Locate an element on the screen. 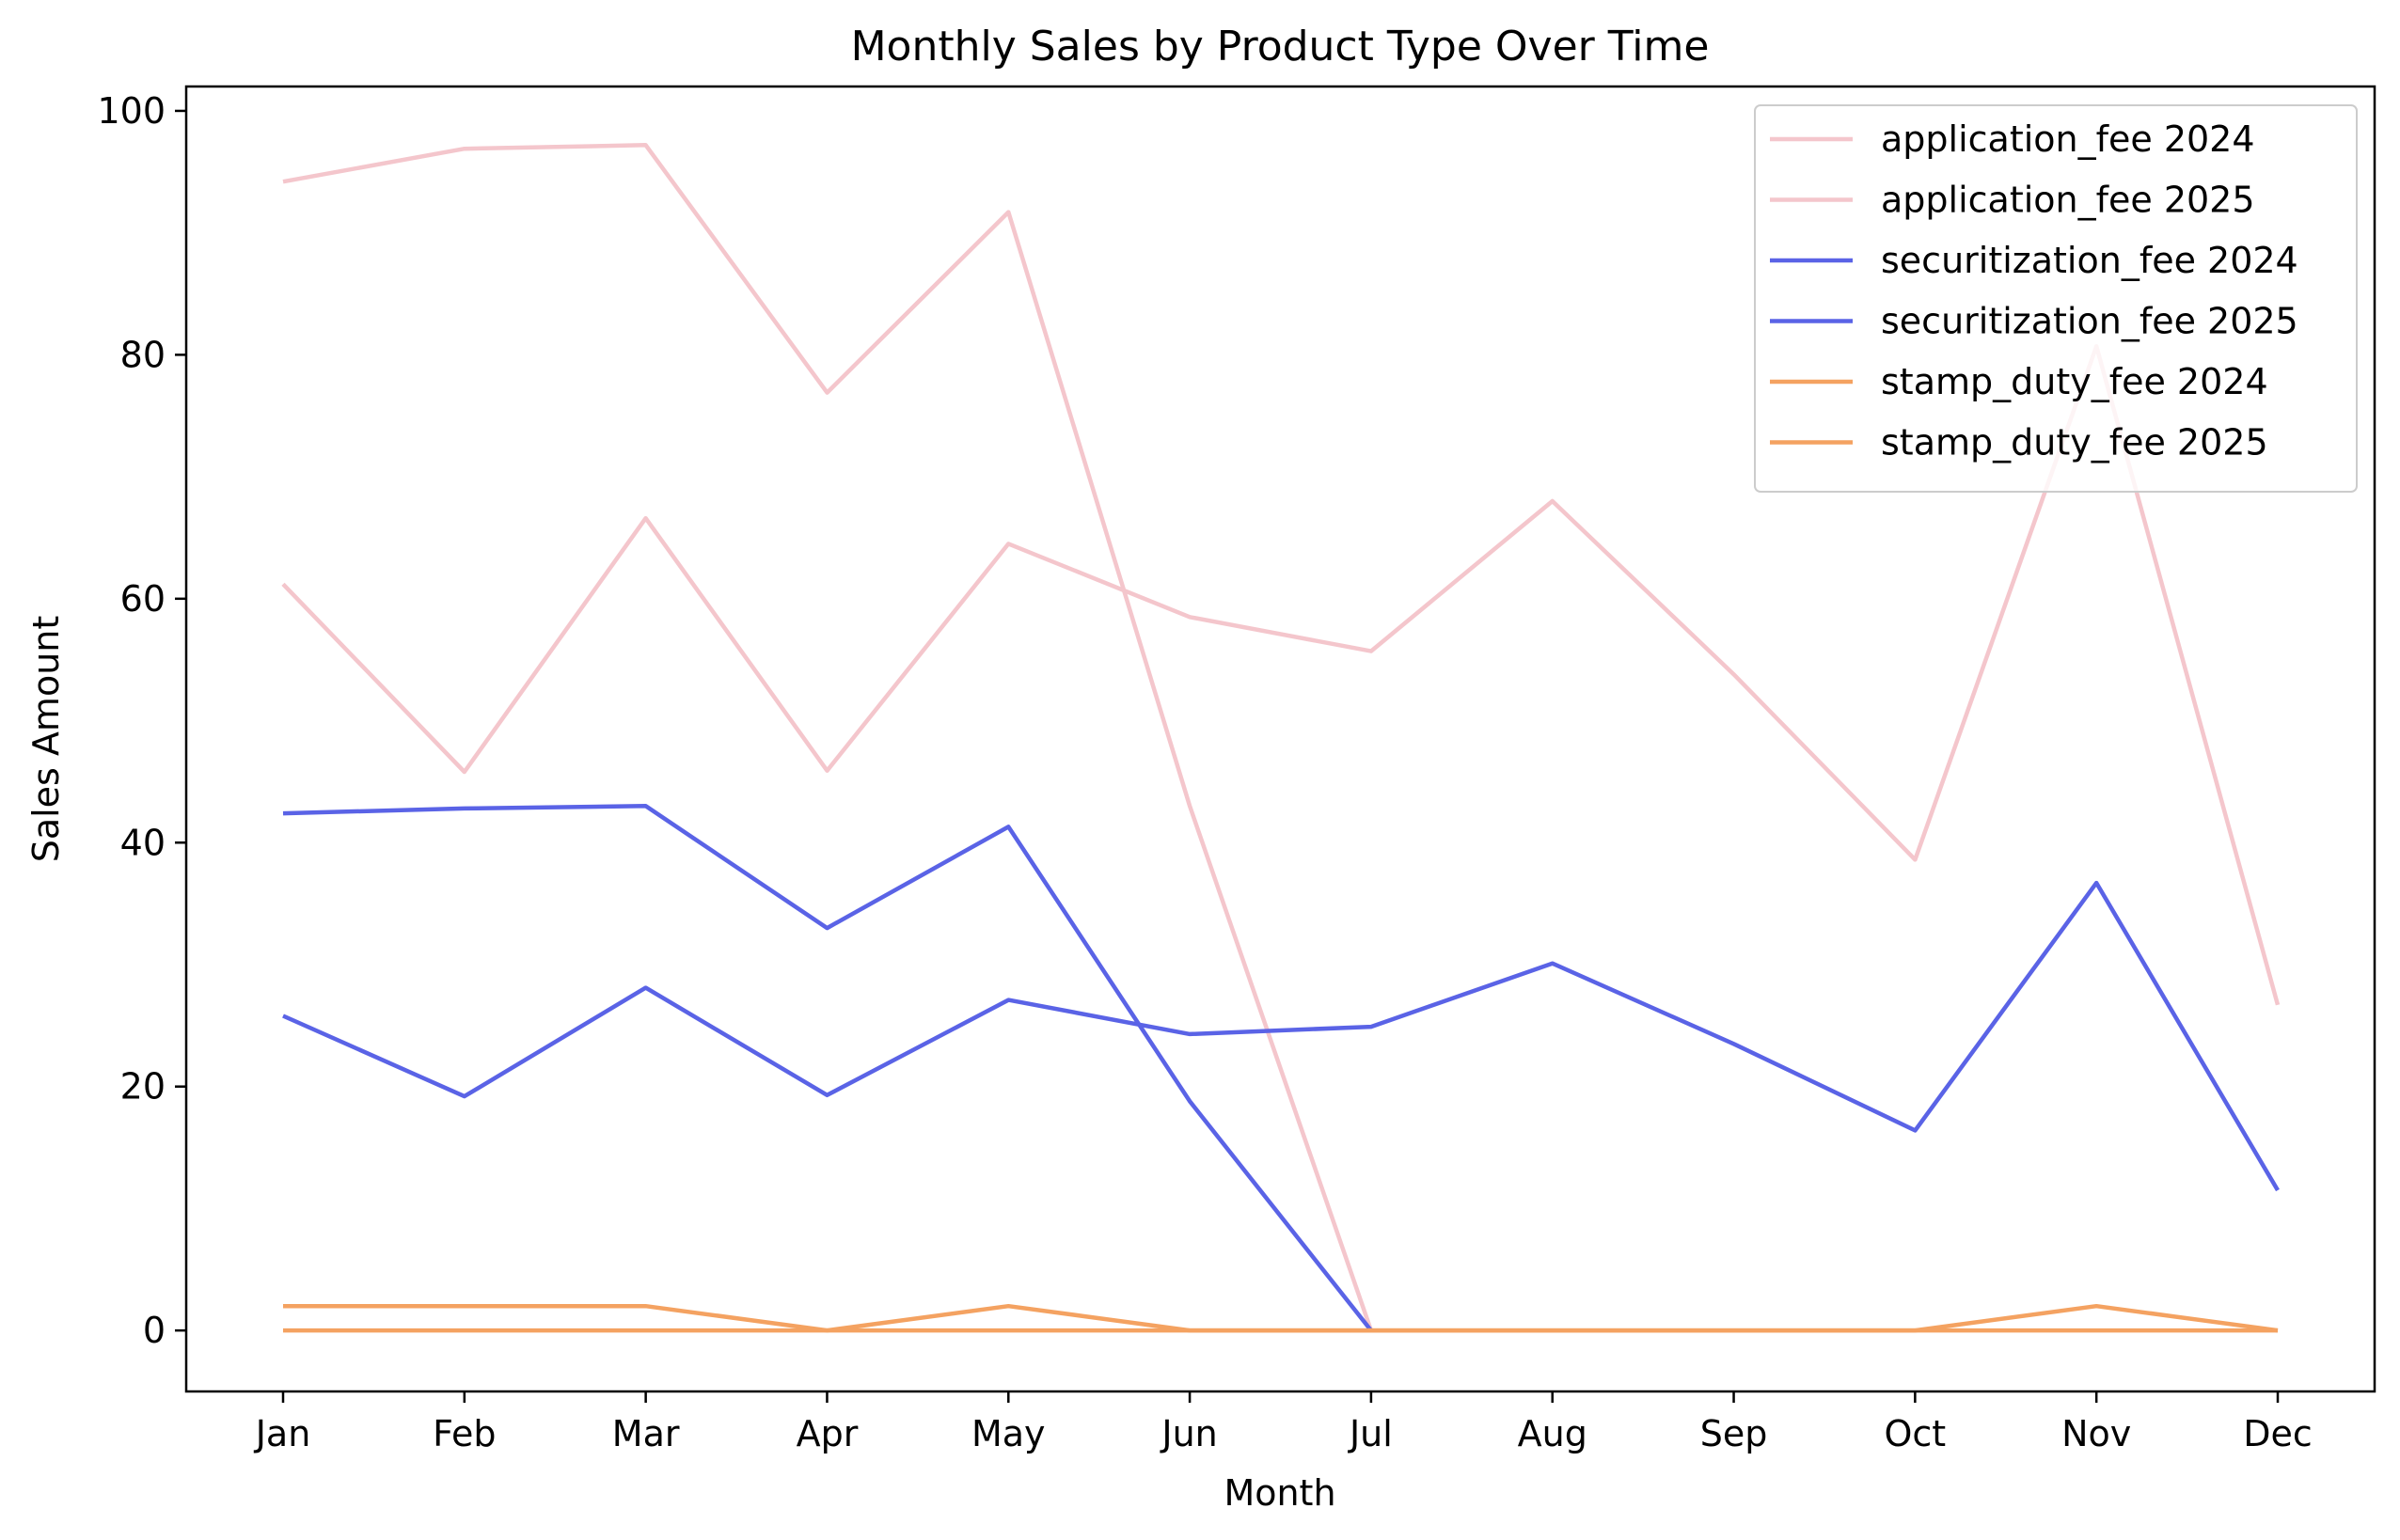 The image size is (2400, 1540). x-tick-label: Feb is located at coordinates (464, 1433).